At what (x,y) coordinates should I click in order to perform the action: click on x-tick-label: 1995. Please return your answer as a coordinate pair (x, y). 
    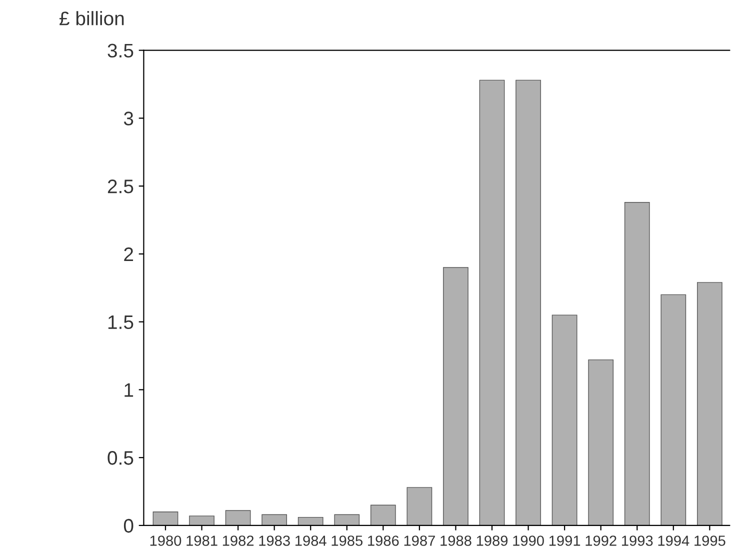
    Looking at the image, I should click on (710, 541).